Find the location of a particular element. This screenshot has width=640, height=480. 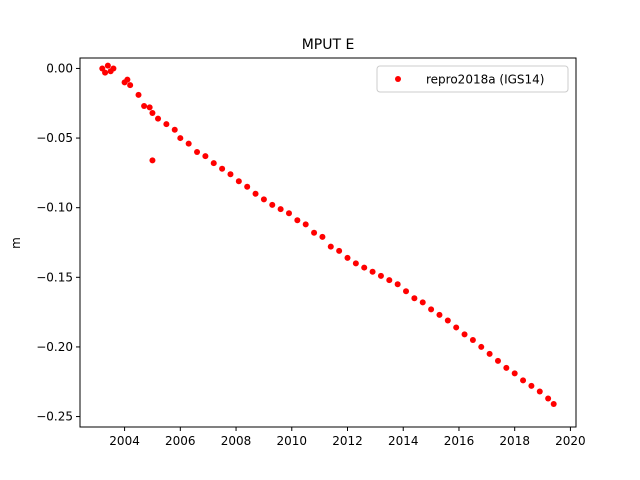

x-tick-label: 2016 is located at coordinates (459, 441).